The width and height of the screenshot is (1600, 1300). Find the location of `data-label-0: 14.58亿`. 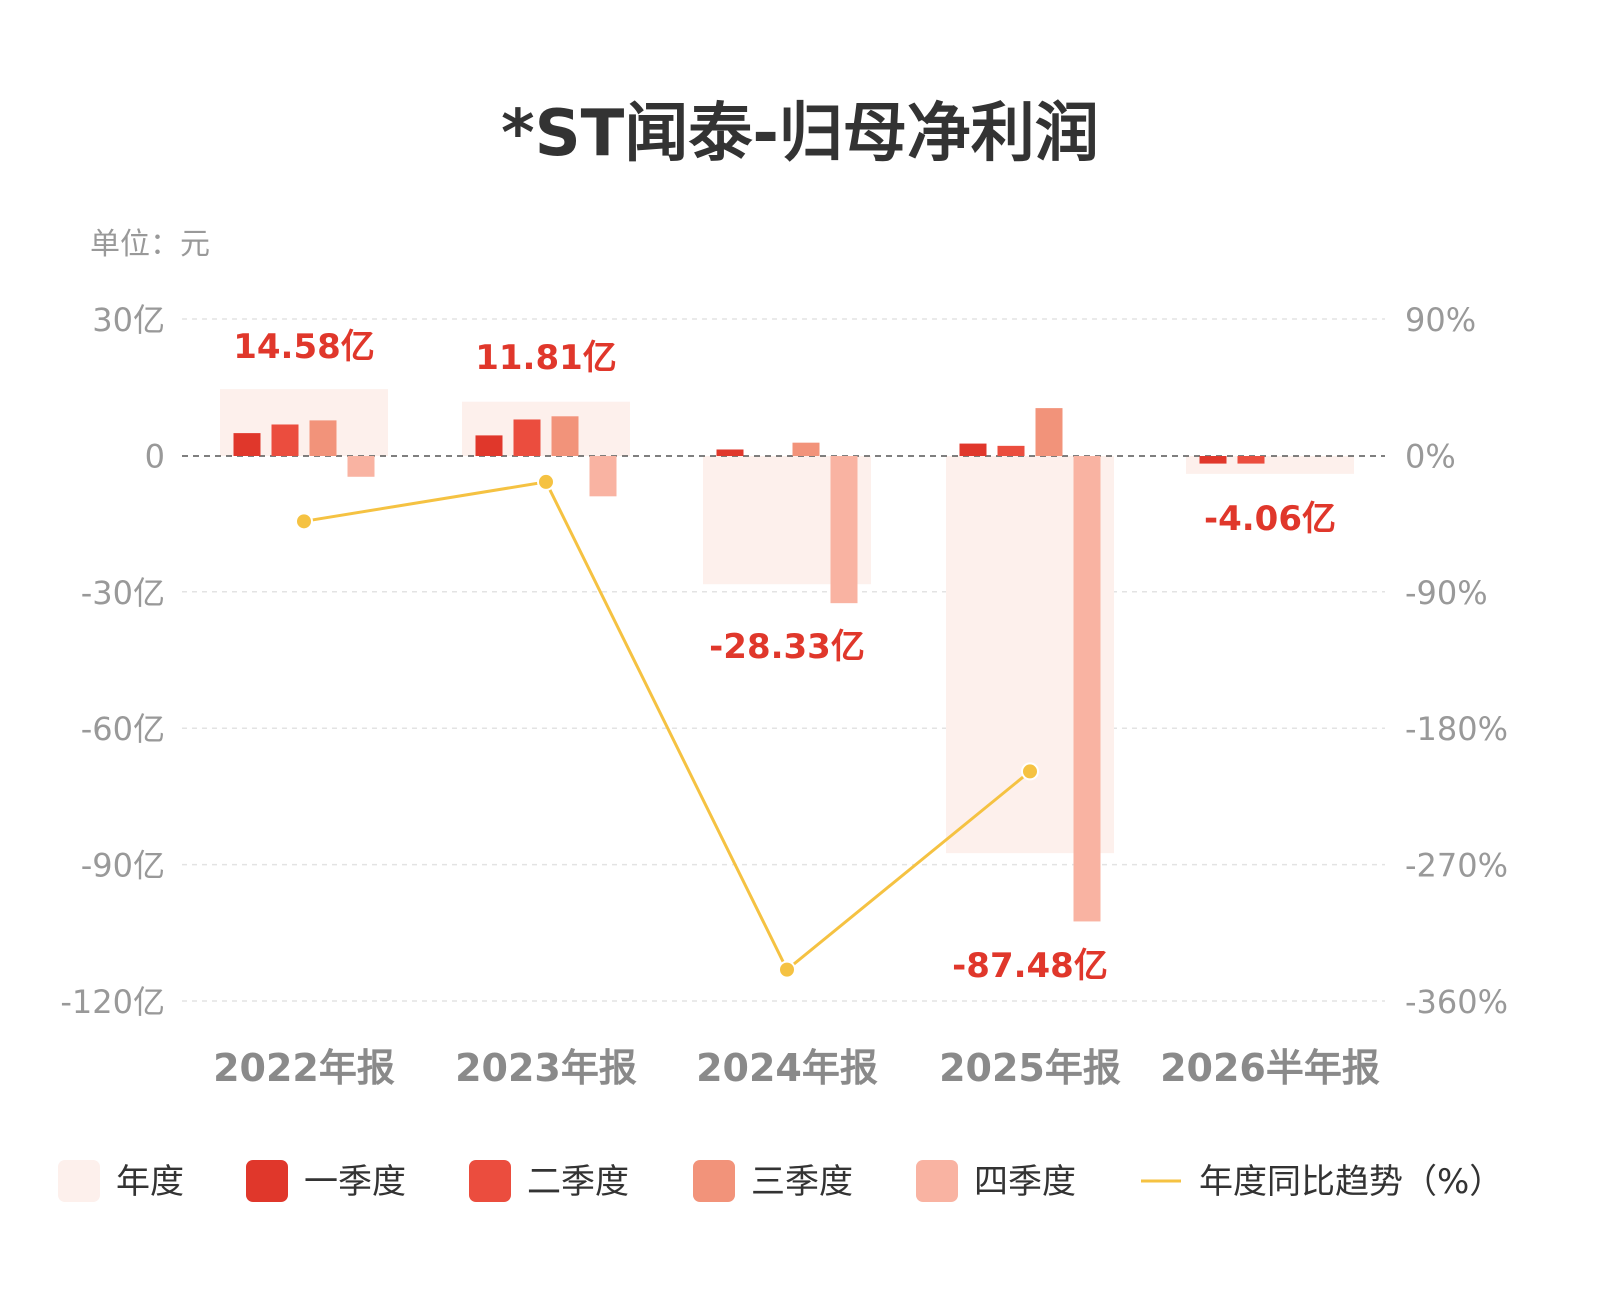

data-label-0: 14.58亿 is located at coordinates (304, 347).